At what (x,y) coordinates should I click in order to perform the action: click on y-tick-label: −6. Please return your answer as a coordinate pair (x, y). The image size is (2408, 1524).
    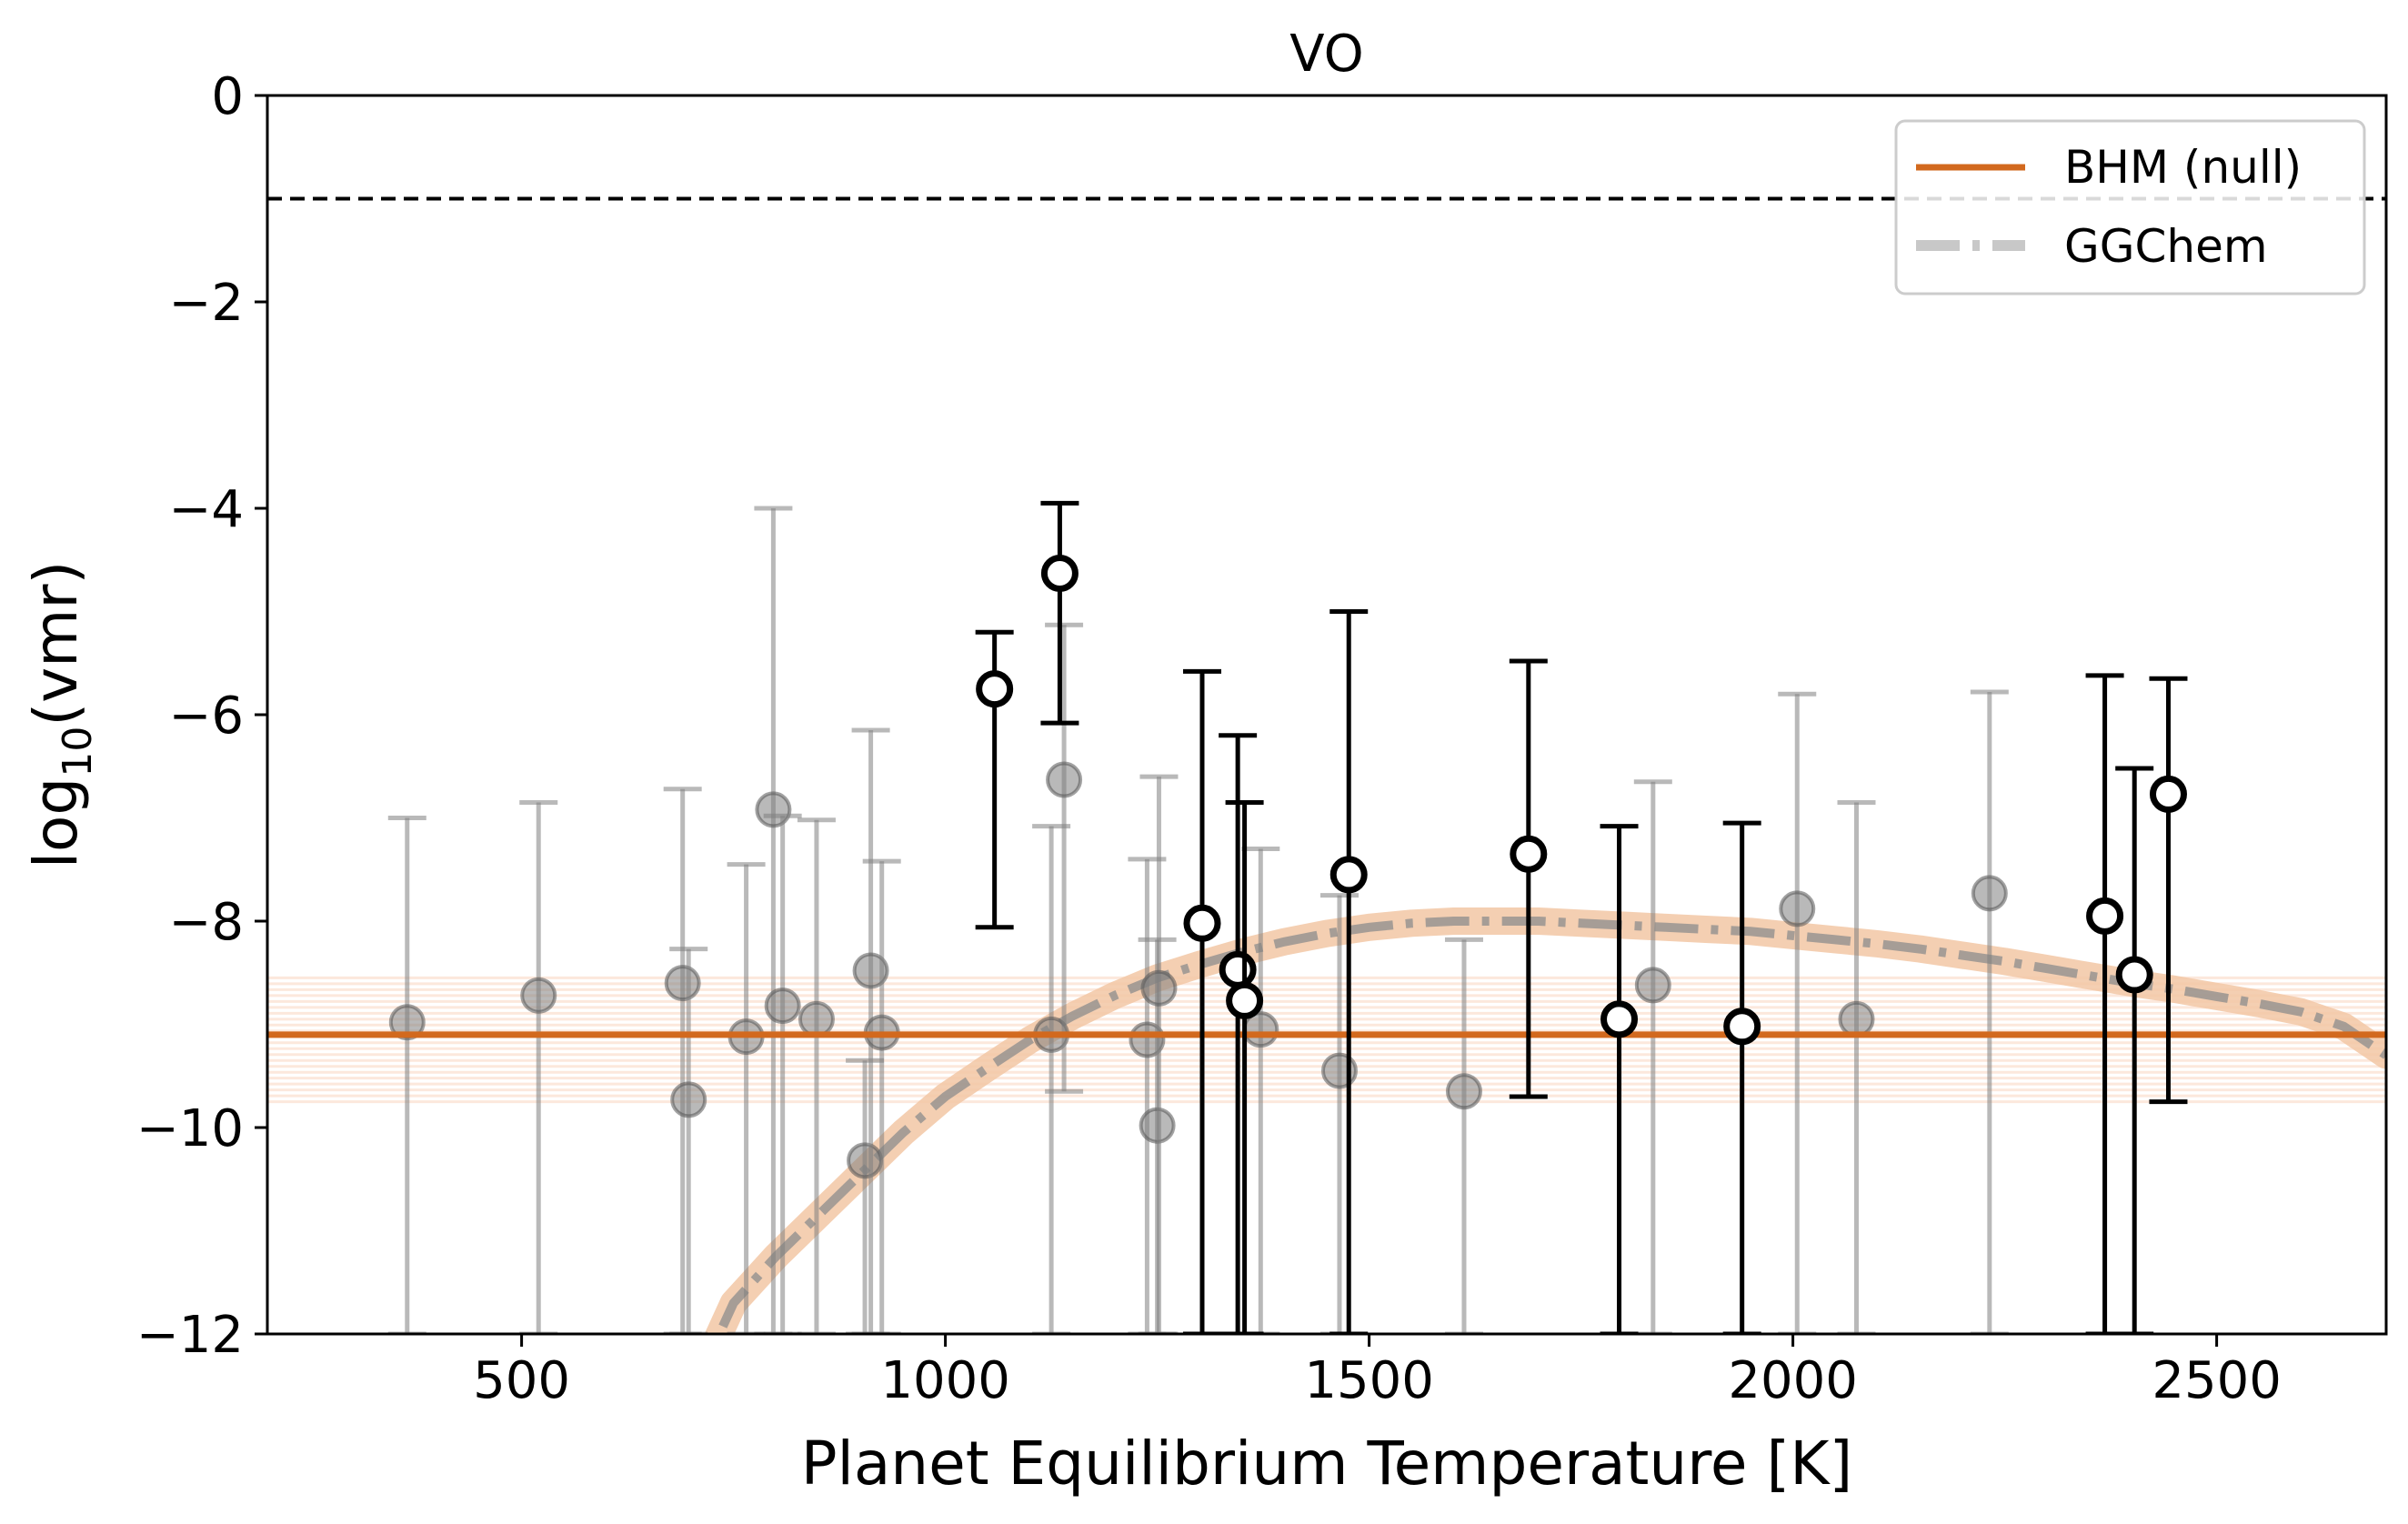
    Looking at the image, I should click on (206, 716).